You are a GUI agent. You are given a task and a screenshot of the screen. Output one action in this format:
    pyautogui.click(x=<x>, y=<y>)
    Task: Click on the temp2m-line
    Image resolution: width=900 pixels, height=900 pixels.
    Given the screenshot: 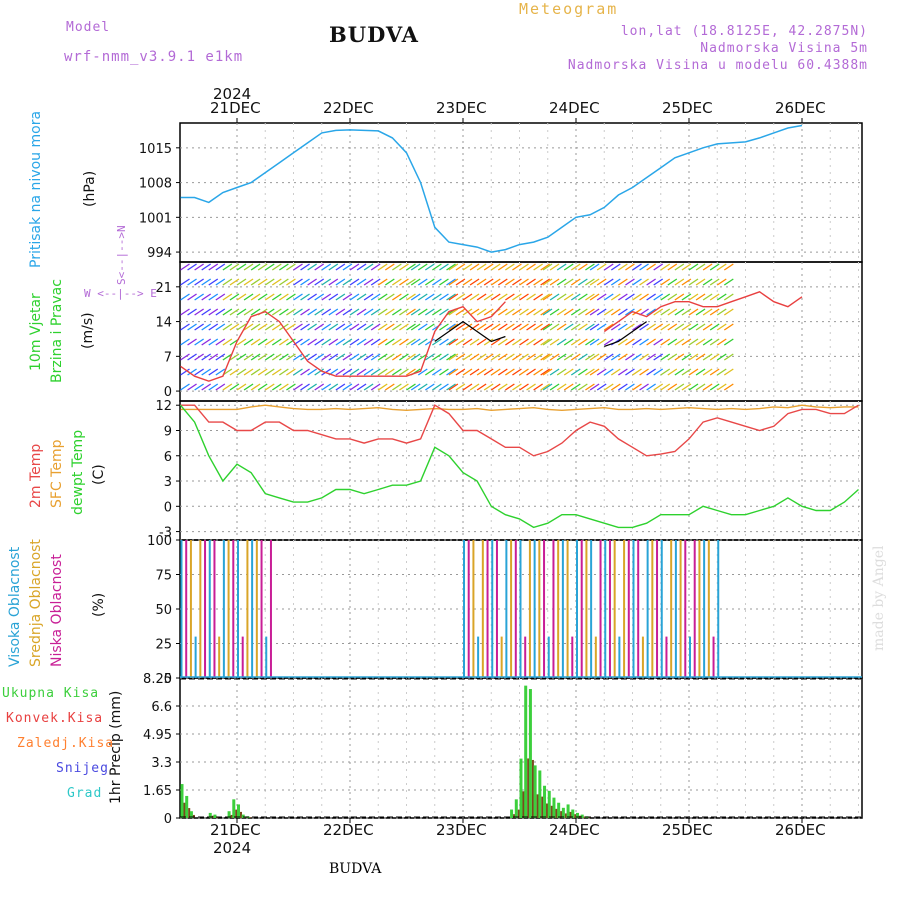 What is the action you would take?
    pyautogui.click(x=519, y=430)
    